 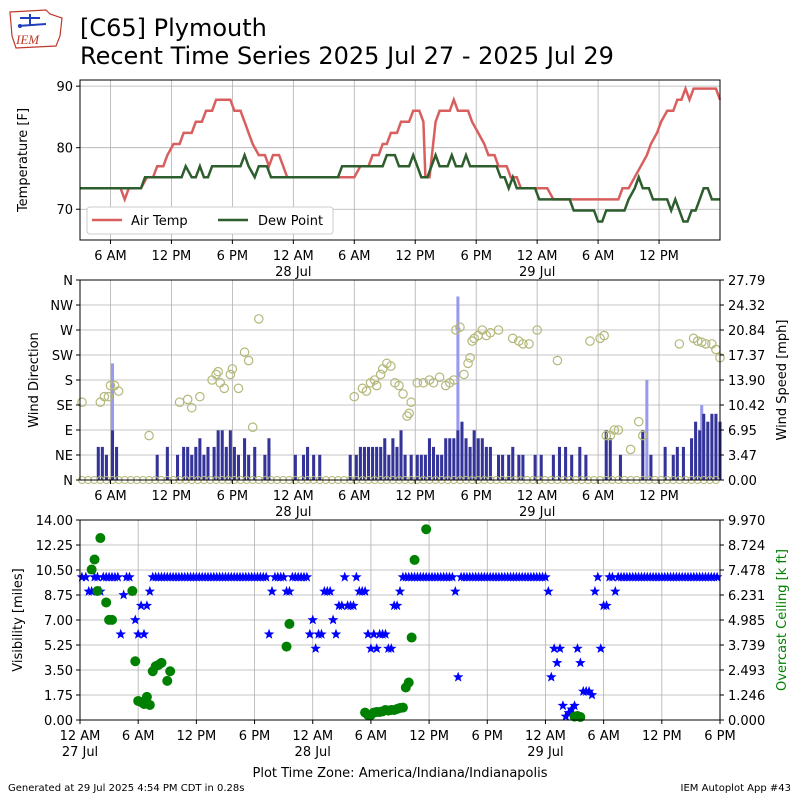 What do you see at coordinates (746, 696) in the screenshot?
I see `ceiling-tick-label: 1.246` at bounding box center [746, 696].